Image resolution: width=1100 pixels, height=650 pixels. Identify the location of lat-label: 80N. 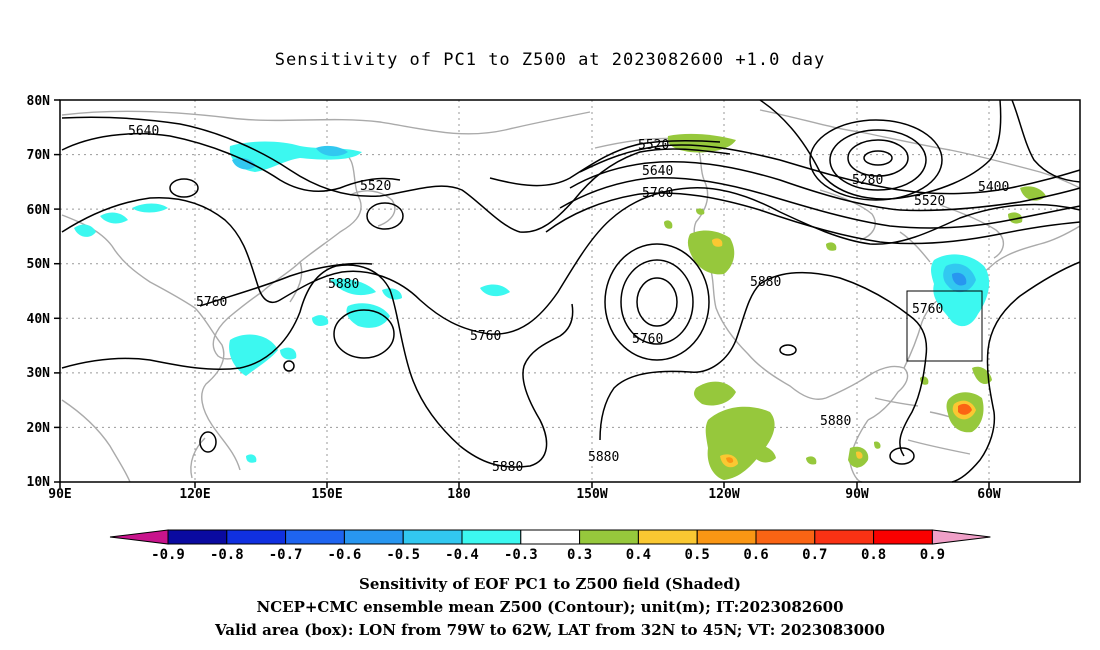
(39, 101).